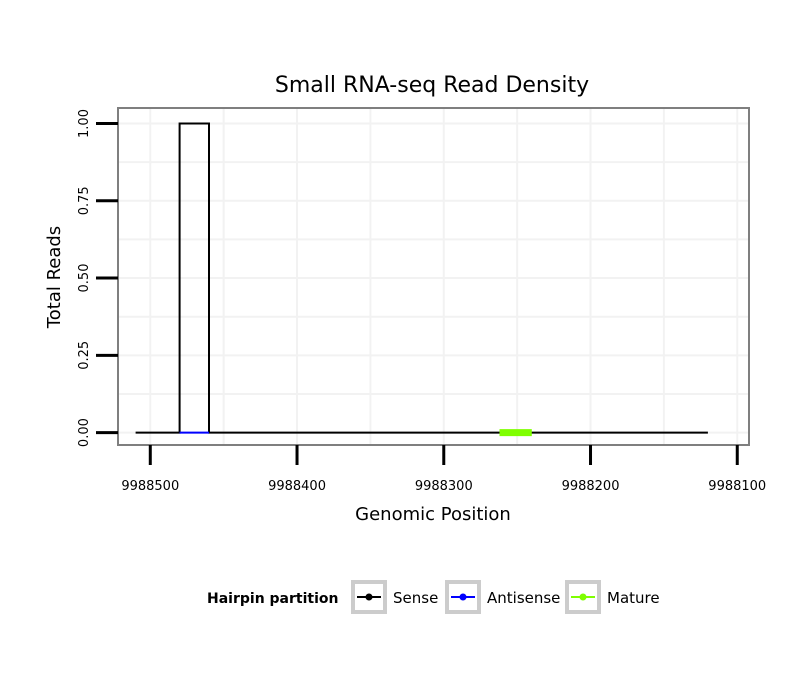 This screenshot has width=810, height=690. I want to click on legend-item-sense: Sense, so click(394, 597).